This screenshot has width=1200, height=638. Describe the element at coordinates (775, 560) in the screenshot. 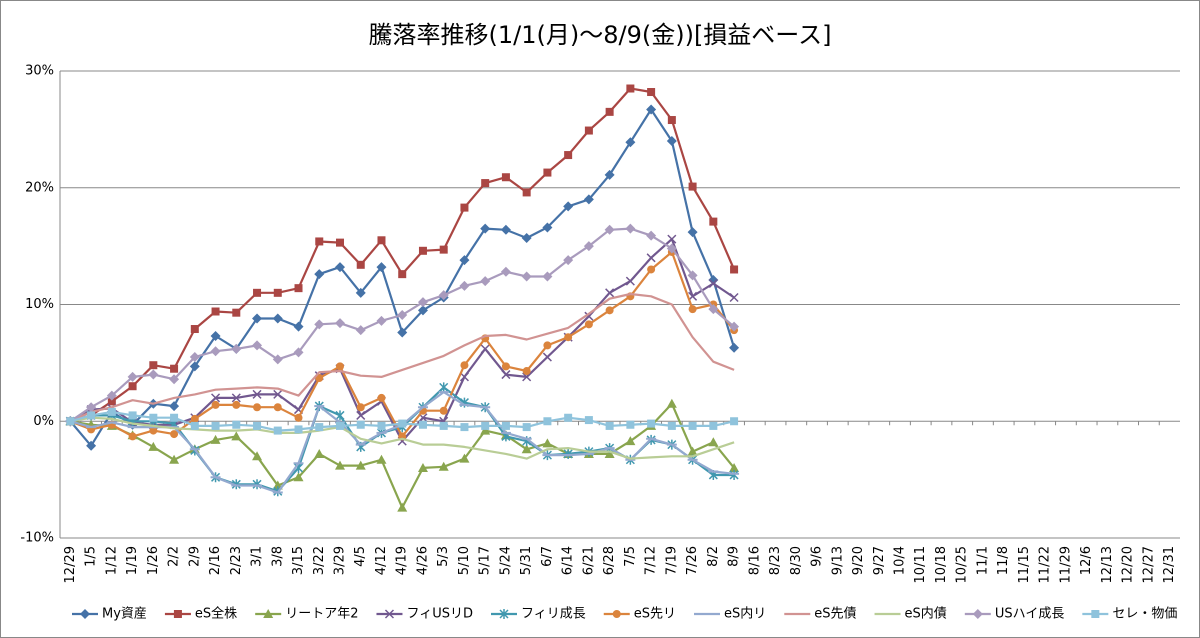

I see `x-tick-label: 8/23` at that location.